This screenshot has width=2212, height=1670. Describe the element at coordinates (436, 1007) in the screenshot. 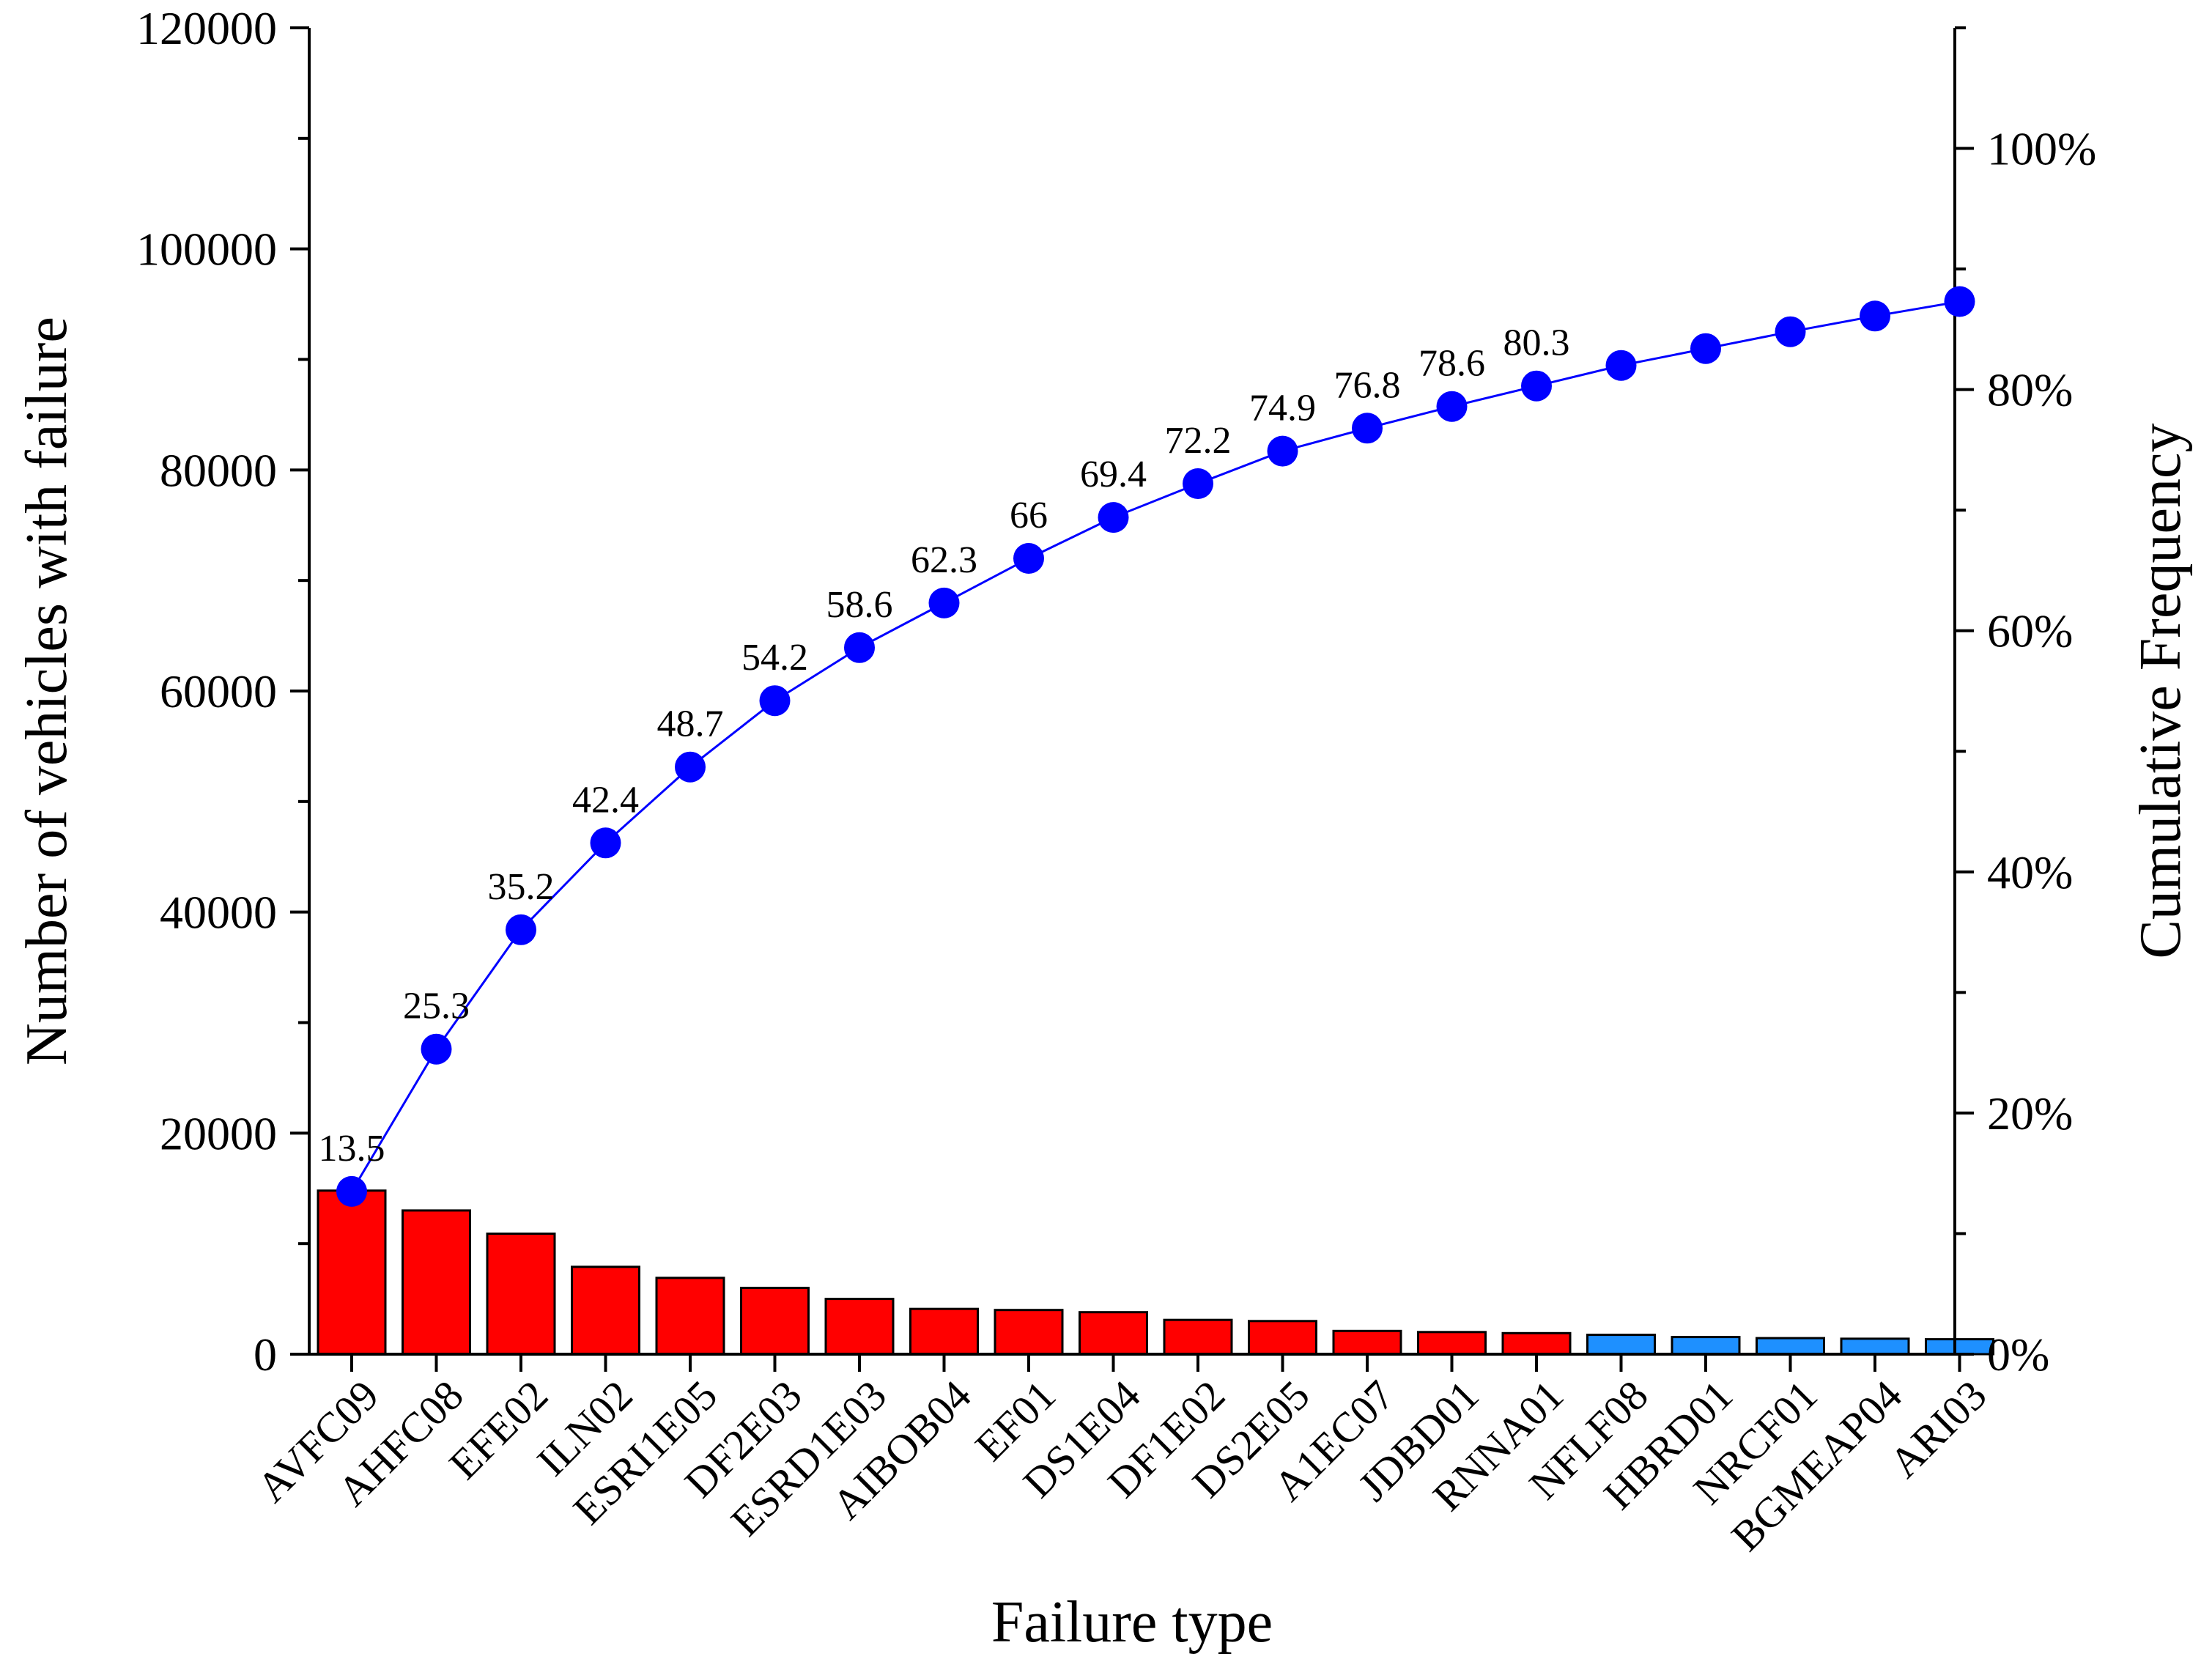

I see `cumulative-point-label: 25.3` at that location.